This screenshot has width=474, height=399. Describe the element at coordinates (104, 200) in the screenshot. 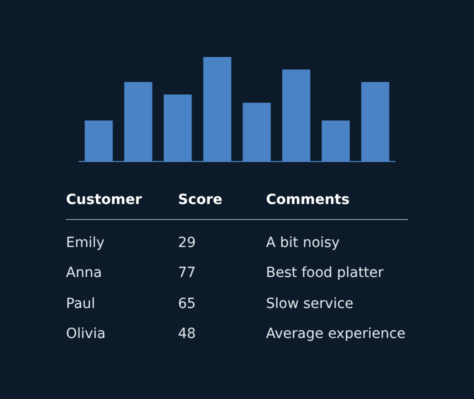

I see `text: Customer` at that location.